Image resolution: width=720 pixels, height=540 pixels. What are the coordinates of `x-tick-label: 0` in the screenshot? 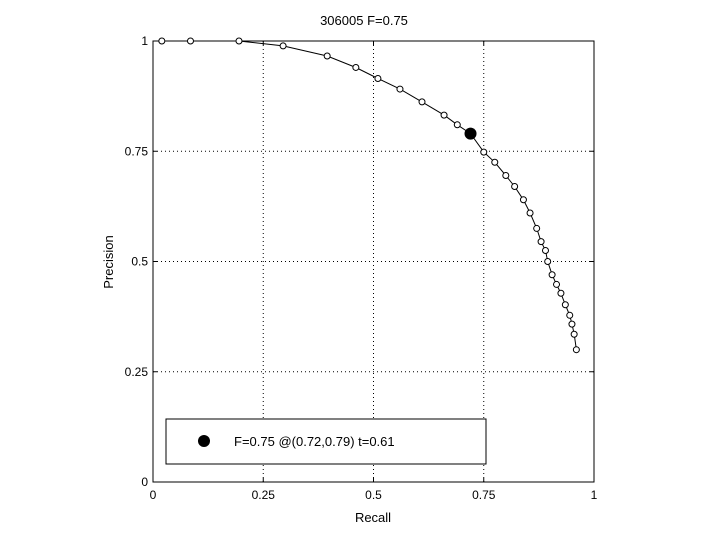 It's located at (153, 495).